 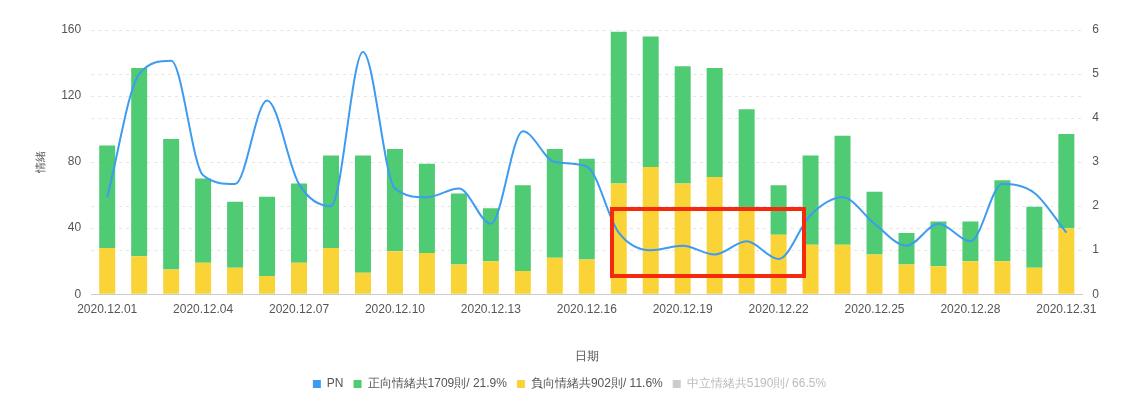 What do you see at coordinates (107, 308) in the screenshot?
I see `x-tick-label: 2020.12.01` at bounding box center [107, 308].